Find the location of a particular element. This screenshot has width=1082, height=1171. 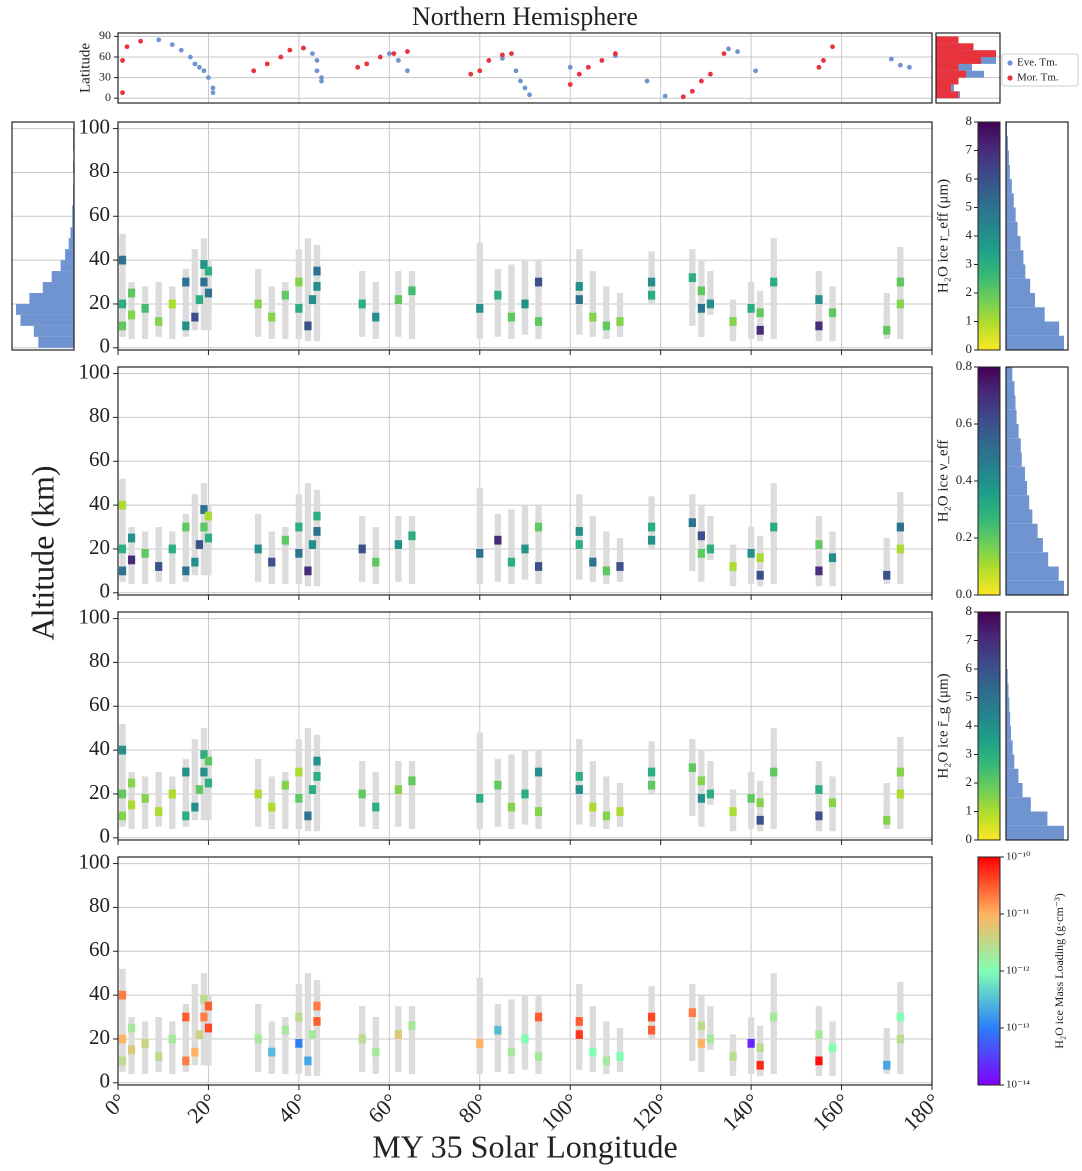

y-tick-label: 80 is located at coordinates (99, 905).